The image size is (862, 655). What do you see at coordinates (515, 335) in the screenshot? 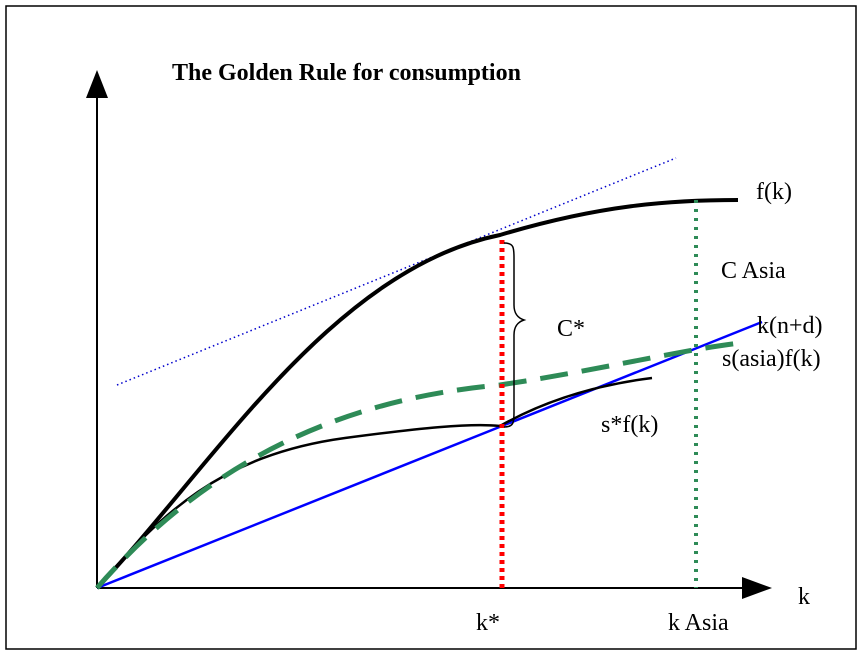
I see `c-star-brace` at bounding box center [515, 335].